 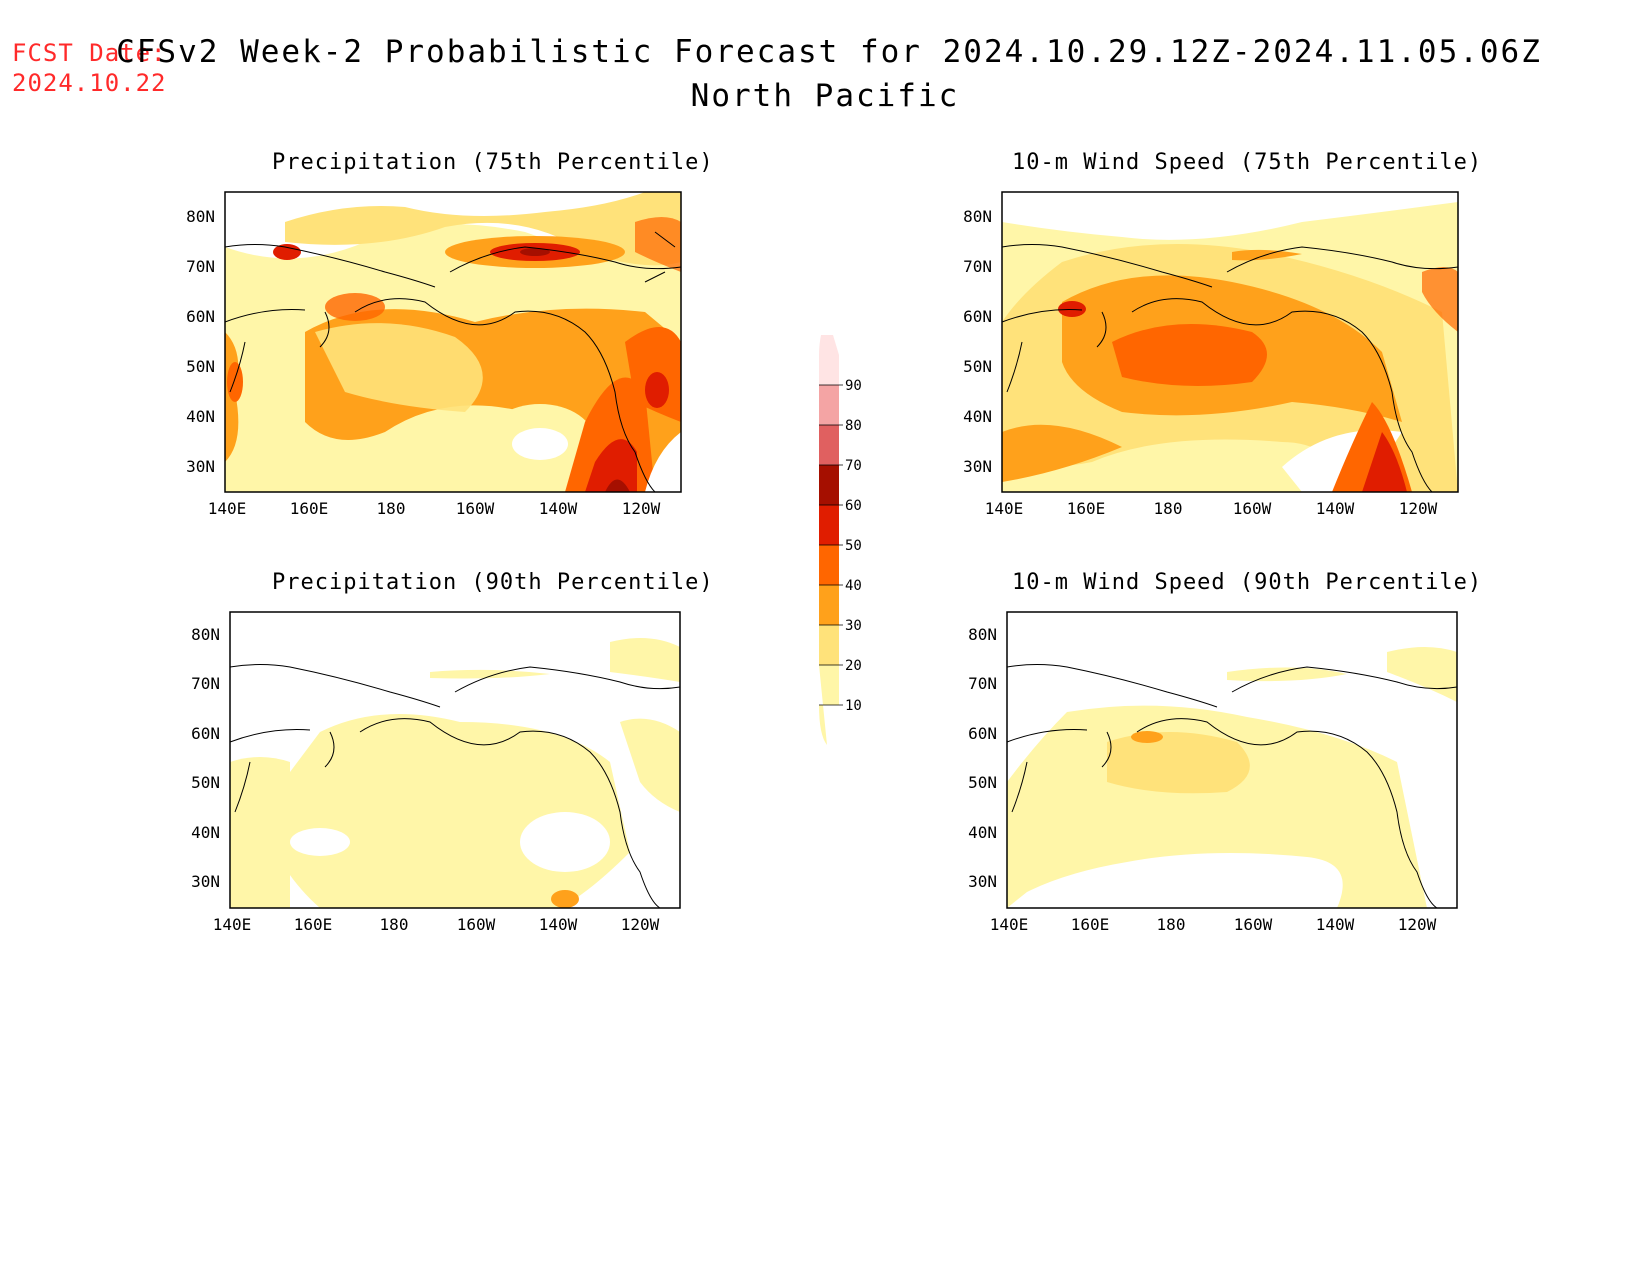 I want to click on panel-title-wind90: 10-m Wind Speed (90th Percentile), so click(x=1247, y=582).